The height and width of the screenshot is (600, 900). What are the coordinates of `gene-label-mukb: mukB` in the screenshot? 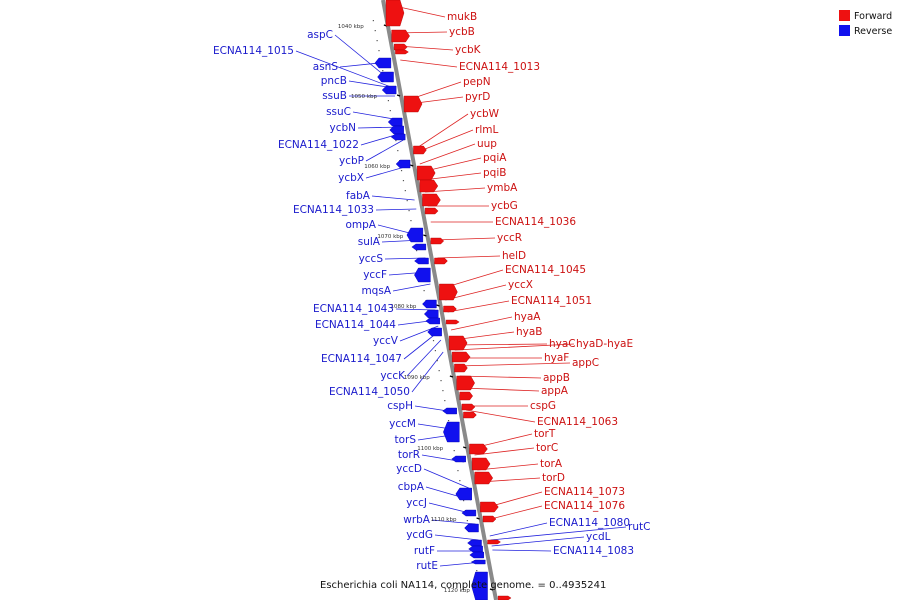 It's located at (462, 17).